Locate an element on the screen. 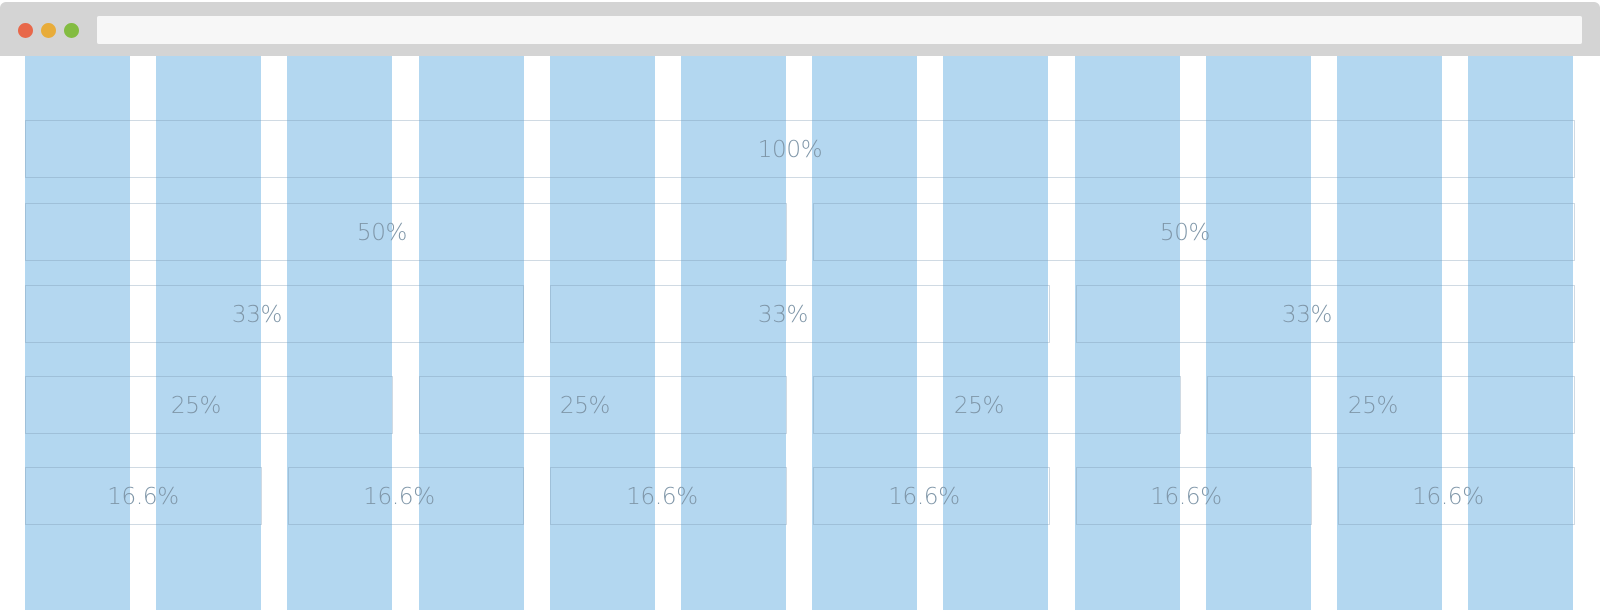  minimize-icon is located at coordinates (48, 30).